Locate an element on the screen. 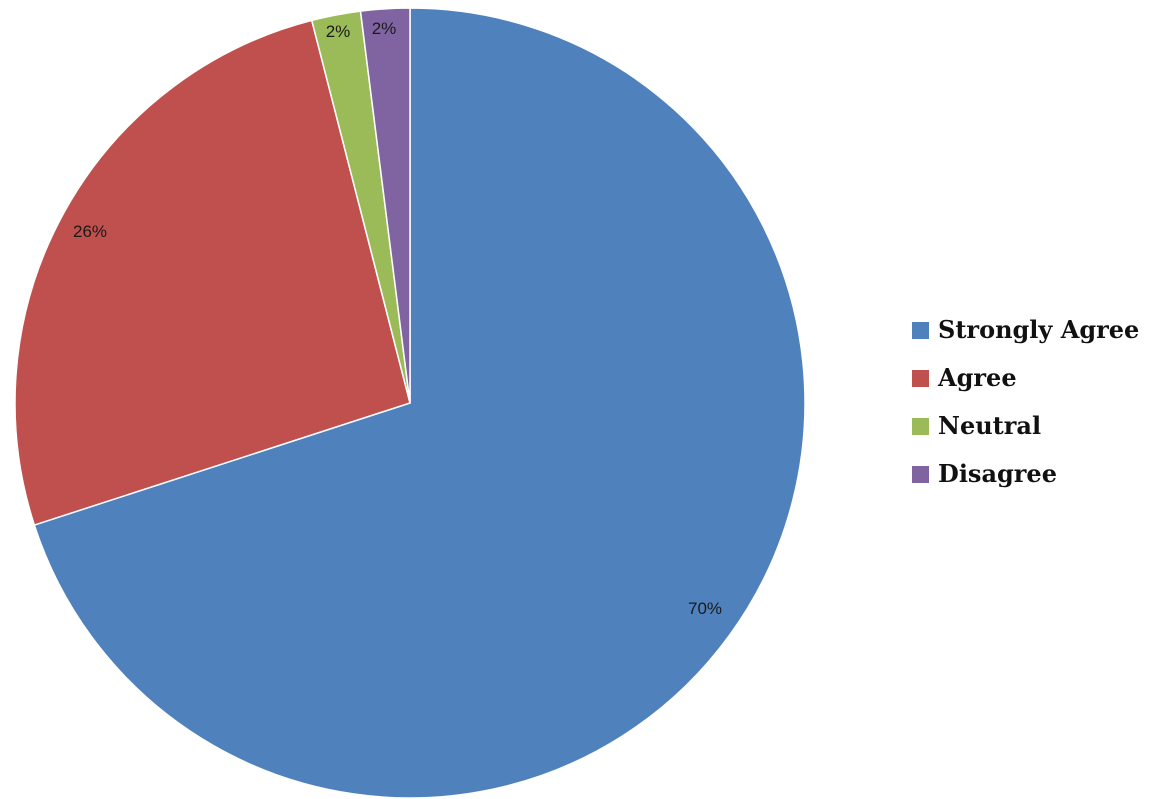 This screenshot has width=1174, height=799. legend-label: Neutral is located at coordinates (989, 425).